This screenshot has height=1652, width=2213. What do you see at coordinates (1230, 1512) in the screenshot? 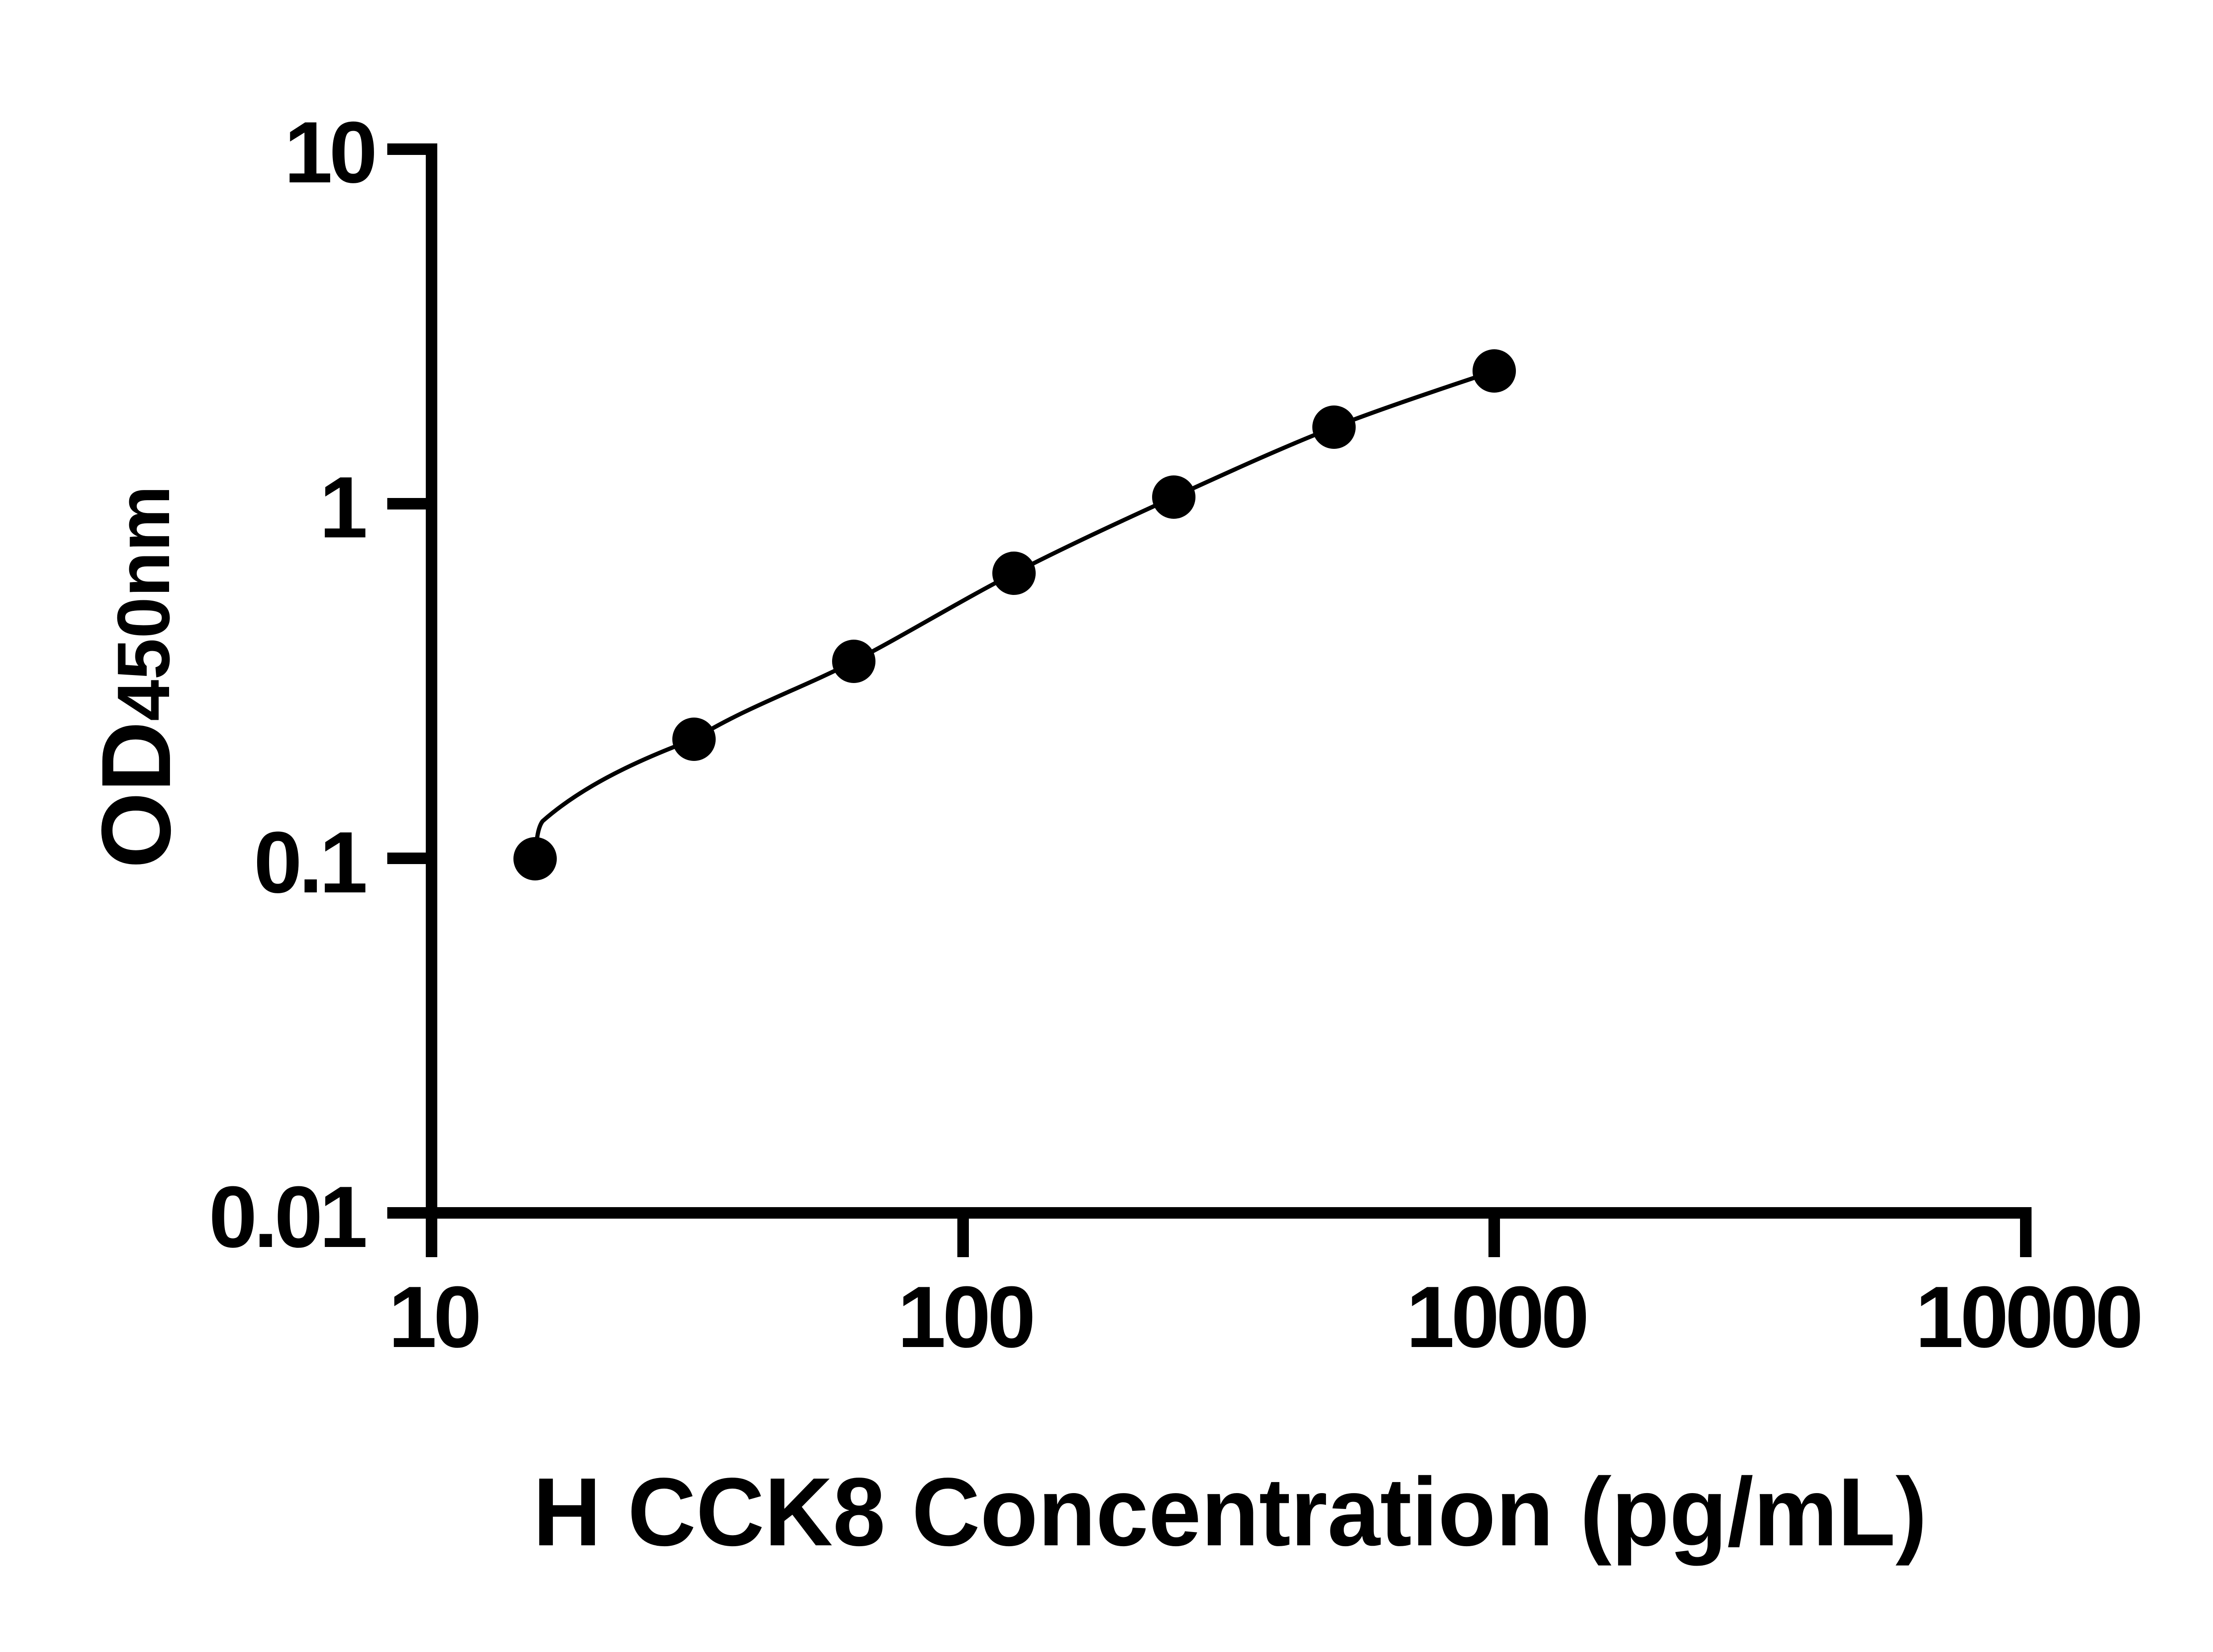
I see `svg-text: H CCK8 Concentration (pg/mL)` at bounding box center [1230, 1512].